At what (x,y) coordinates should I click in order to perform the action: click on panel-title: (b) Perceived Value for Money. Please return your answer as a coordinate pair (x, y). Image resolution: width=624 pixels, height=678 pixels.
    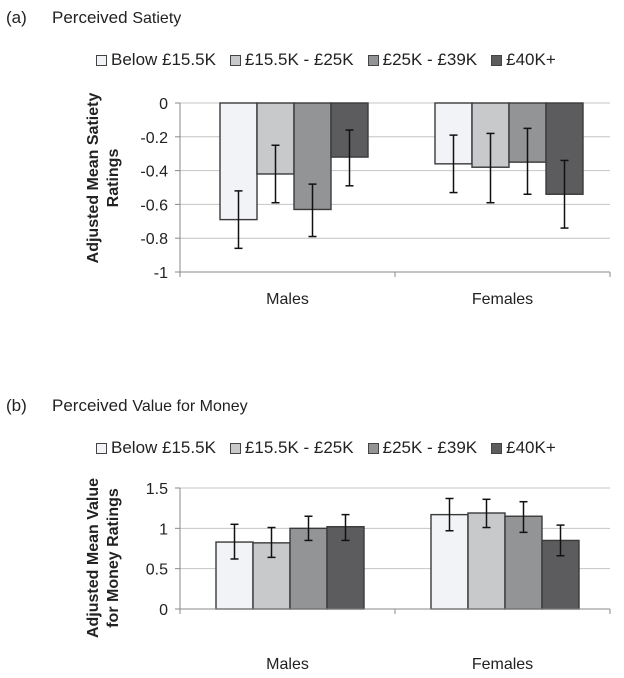
    Looking at the image, I should click on (127, 406).